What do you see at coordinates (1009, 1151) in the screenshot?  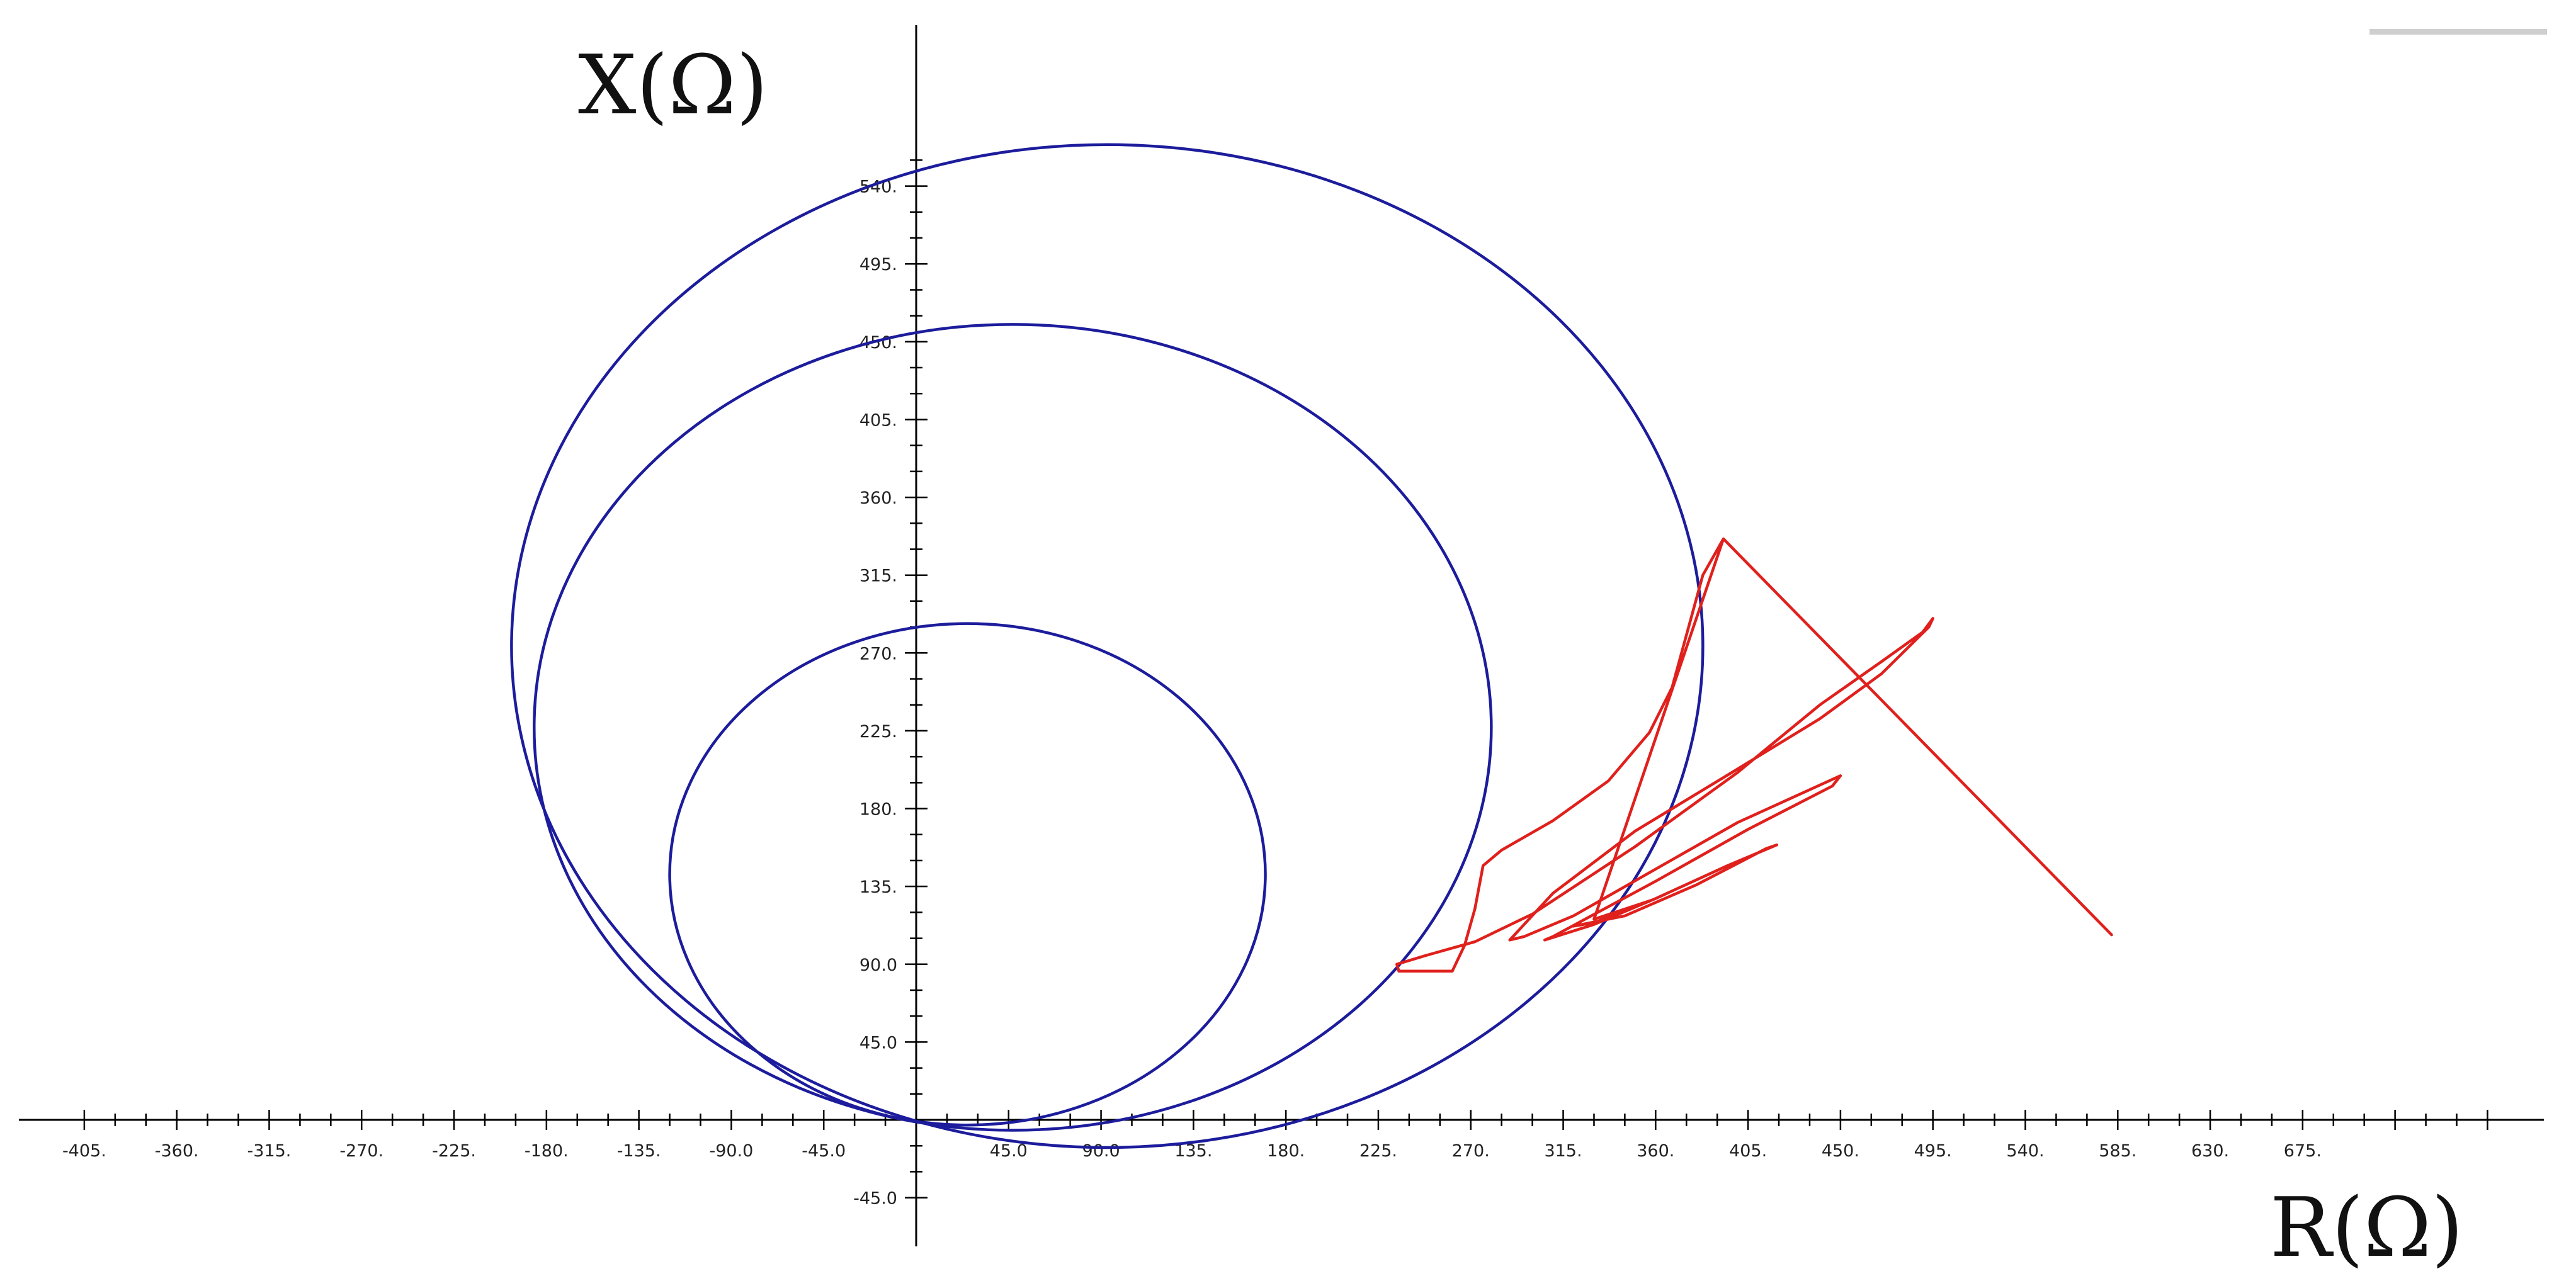 I see `x-tick-label: 45.0` at bounding box center [1009, 1151].